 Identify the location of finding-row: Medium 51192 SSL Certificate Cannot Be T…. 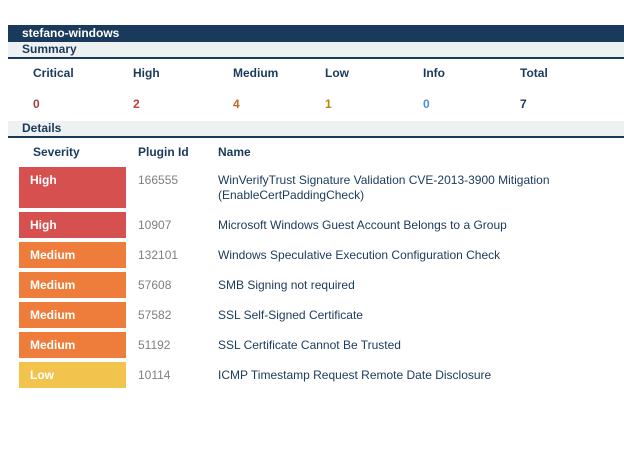
(316, 345).